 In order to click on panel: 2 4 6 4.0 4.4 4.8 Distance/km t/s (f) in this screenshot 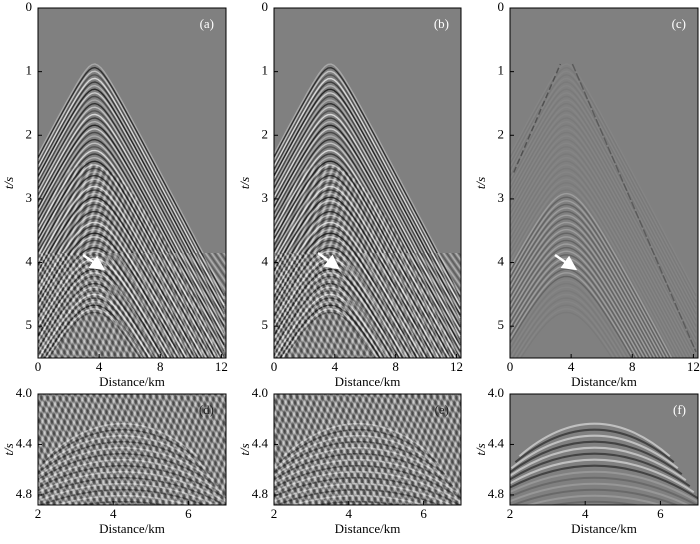, I will do `click(586, 460)`.